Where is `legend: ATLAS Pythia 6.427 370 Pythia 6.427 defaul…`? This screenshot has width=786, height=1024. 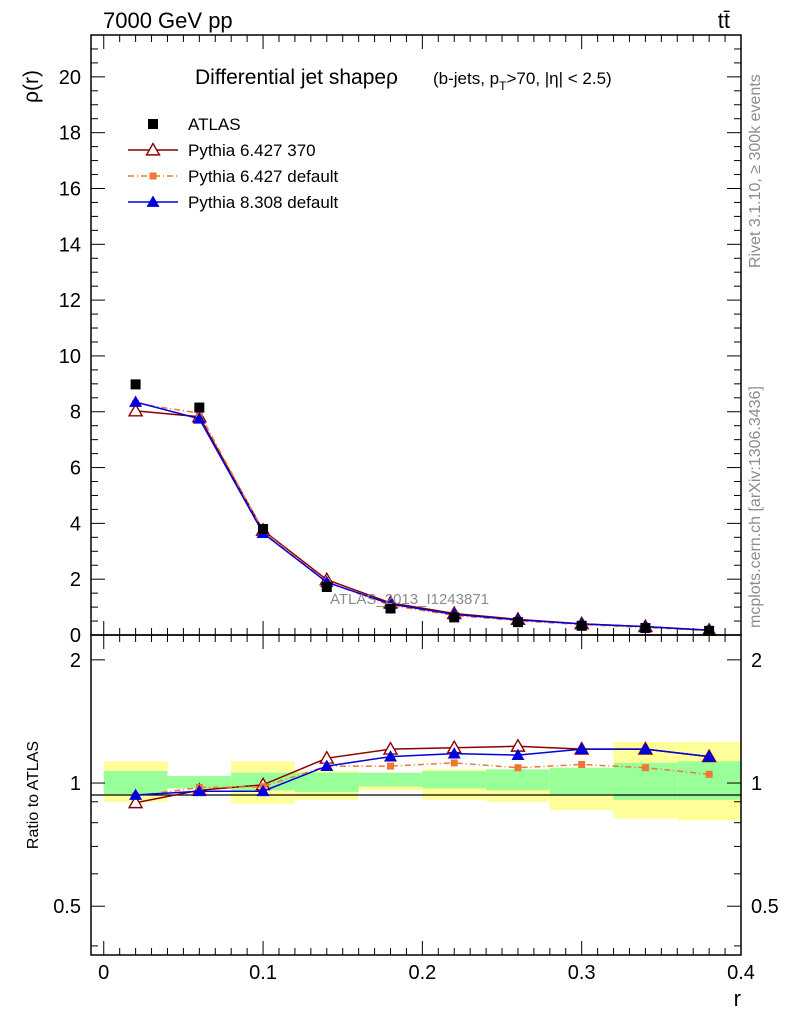 legend: ATLAS Pythia 6.427 370 Pythia 6.427 defaul… is located at coordinates (233, 163).